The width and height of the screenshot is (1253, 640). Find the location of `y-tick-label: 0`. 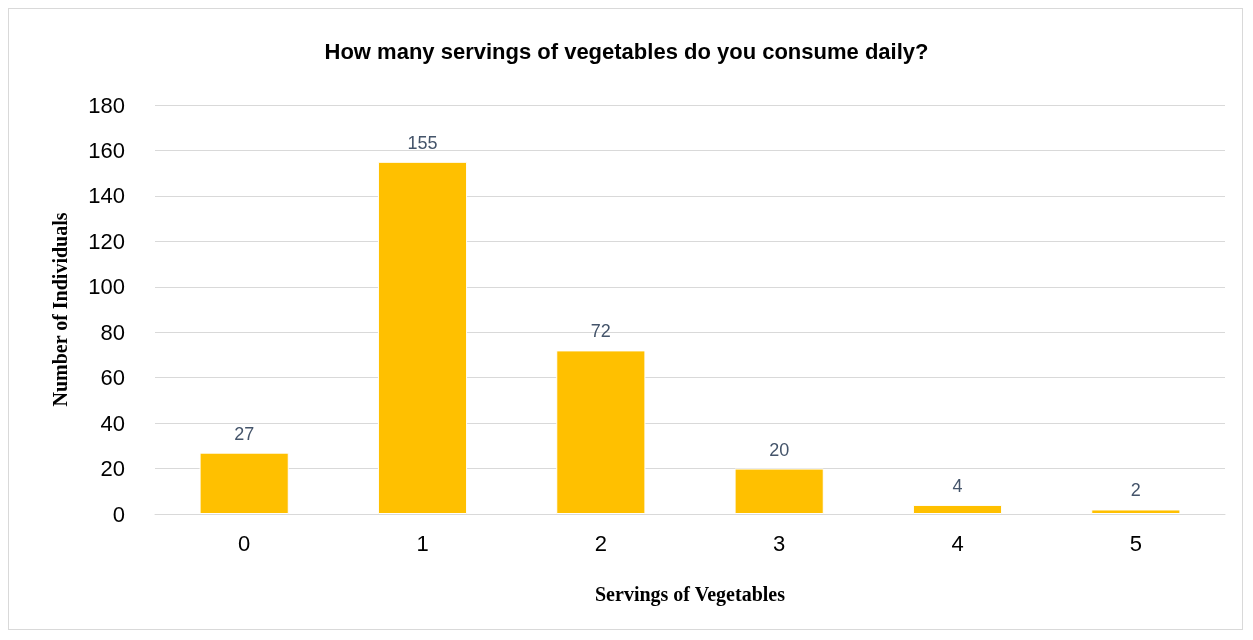

y-tick-label: 0 is located at coordinates (118, 514).